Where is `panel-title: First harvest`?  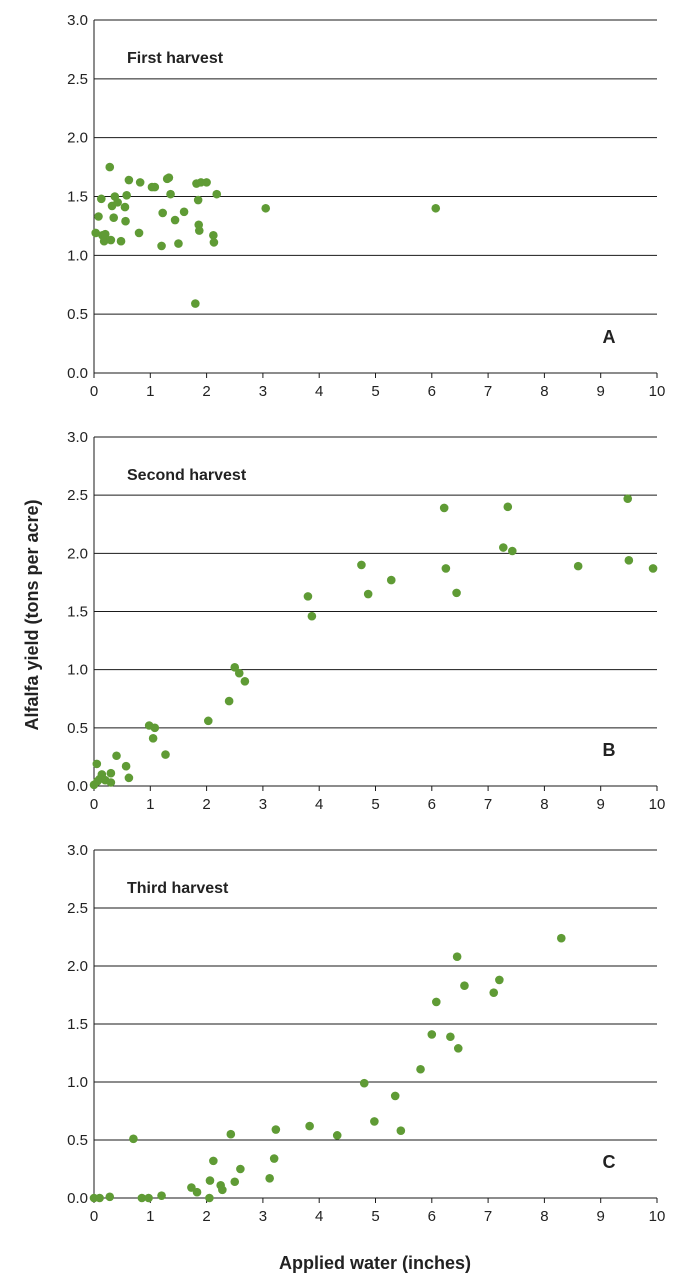
panel-title: First harvest is located at coordinates (175, 58).